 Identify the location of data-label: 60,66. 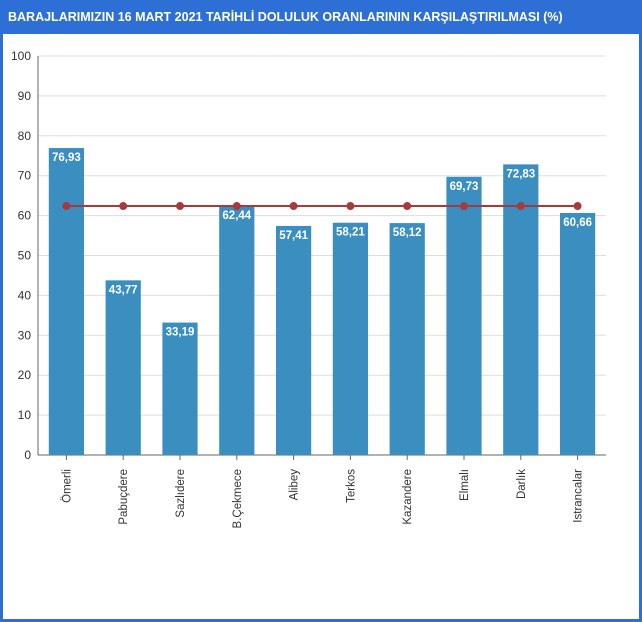
(577, 223).